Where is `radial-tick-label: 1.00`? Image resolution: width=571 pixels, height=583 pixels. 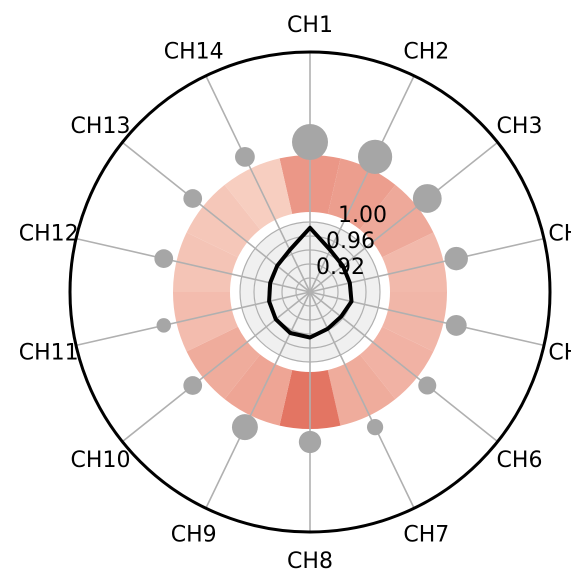
radial-tick-label: 1.00 is located at coordinates (362, 215).